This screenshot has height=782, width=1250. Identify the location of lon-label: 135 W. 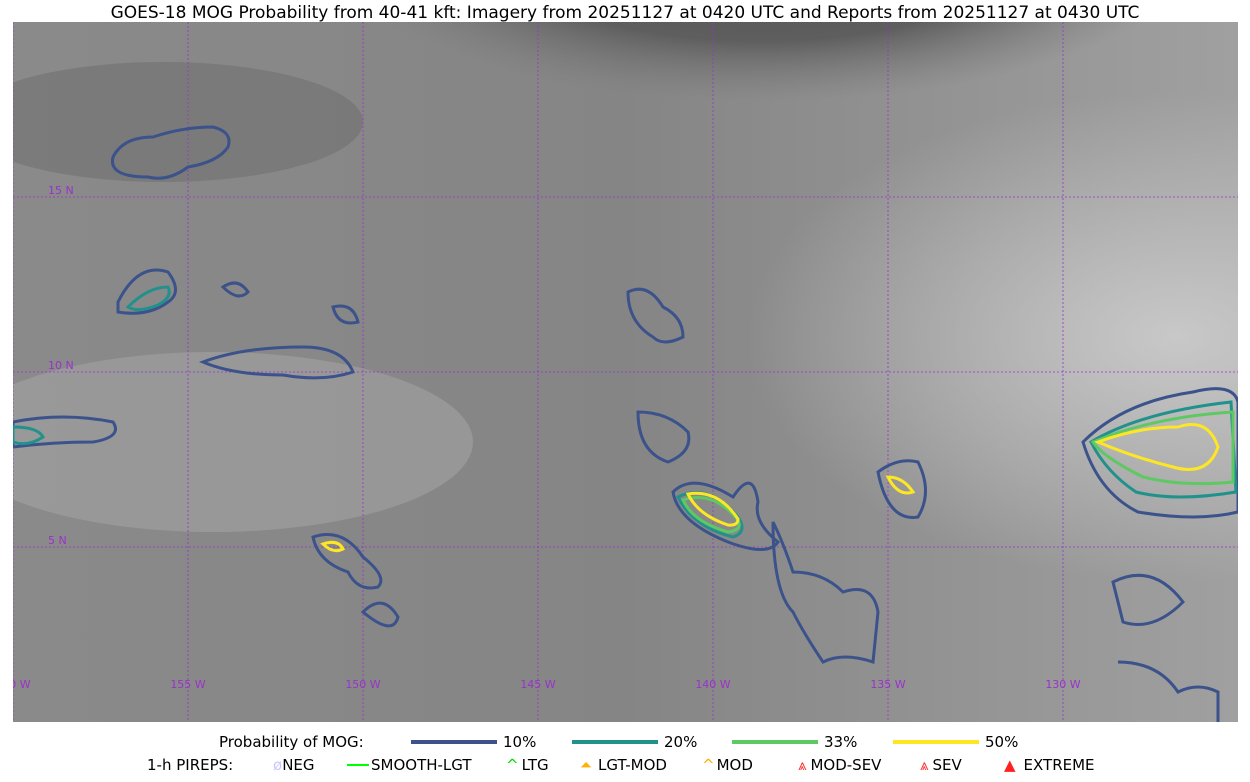
(887, 684).